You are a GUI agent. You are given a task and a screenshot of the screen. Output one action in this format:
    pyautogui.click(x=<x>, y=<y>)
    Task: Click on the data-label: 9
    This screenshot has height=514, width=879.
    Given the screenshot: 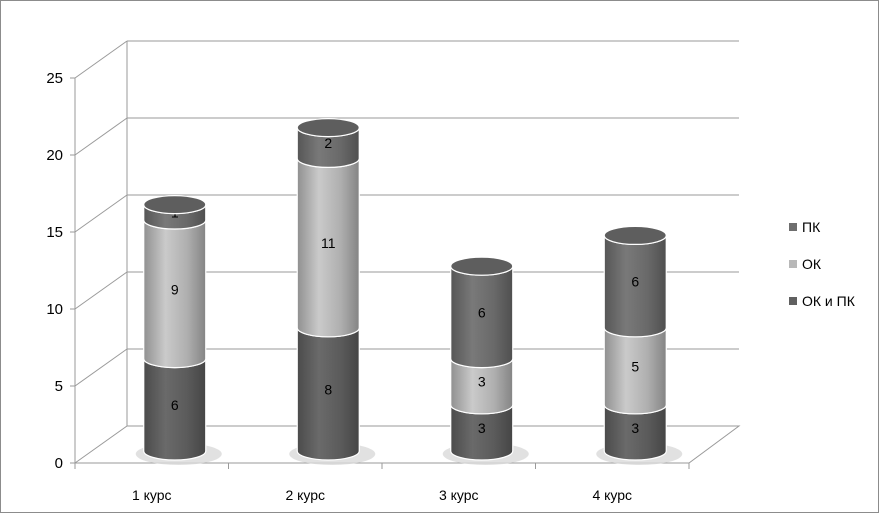 What is the action you would take?
    pyautogui.click(x=175, y=289)
    